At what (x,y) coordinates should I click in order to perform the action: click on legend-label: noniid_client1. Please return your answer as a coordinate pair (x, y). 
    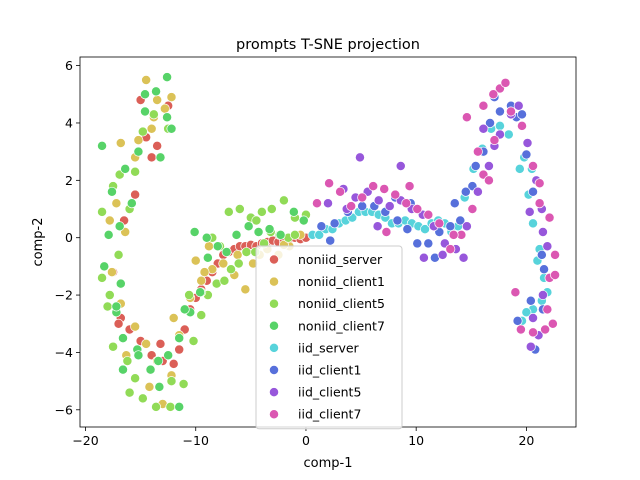
    Looking at the image, I should click on (341, 281).